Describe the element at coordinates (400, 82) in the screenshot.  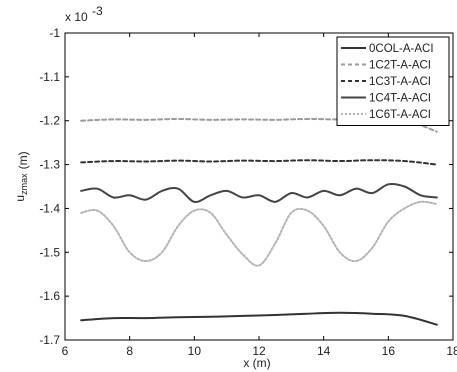
I see `legend-label: 1C3T-A-ACI` at that location.